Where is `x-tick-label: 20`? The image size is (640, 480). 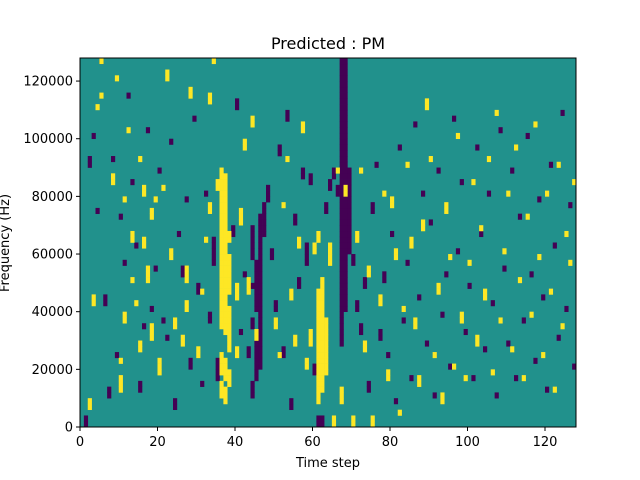 x-tick-label: 20 is located at coordinates (157, 442).